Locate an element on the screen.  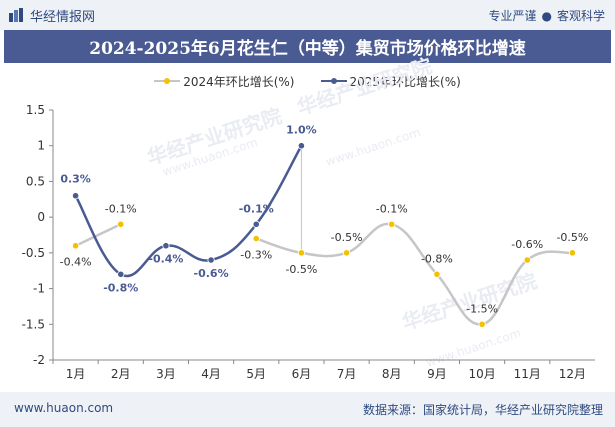
top-bar: 华经情报网 专业严谨 ● 客观科学 is located at coordinates (307, 15).